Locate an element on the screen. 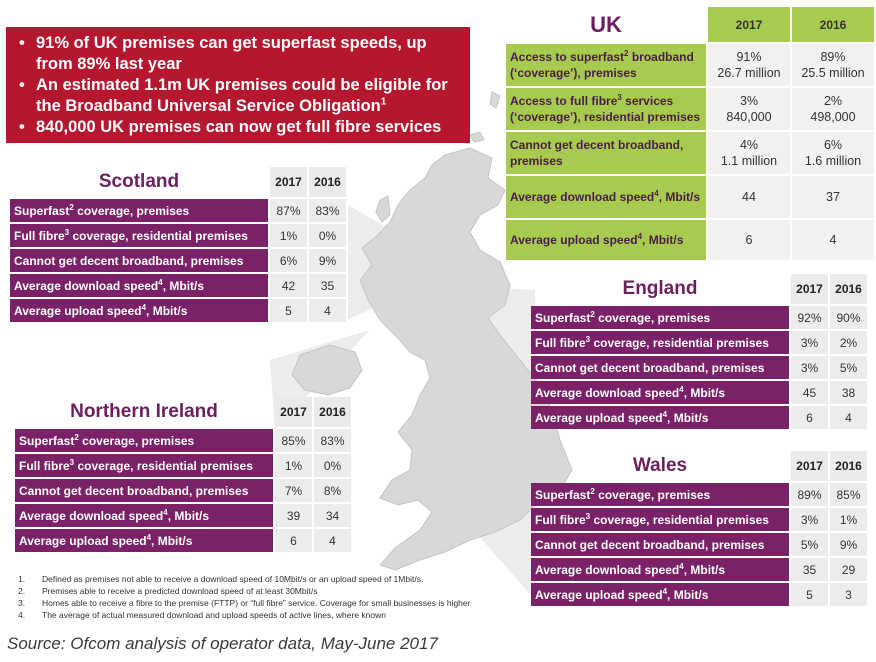  northern-ireland-year-2016: 2016 is located at coordinates (332, 412).